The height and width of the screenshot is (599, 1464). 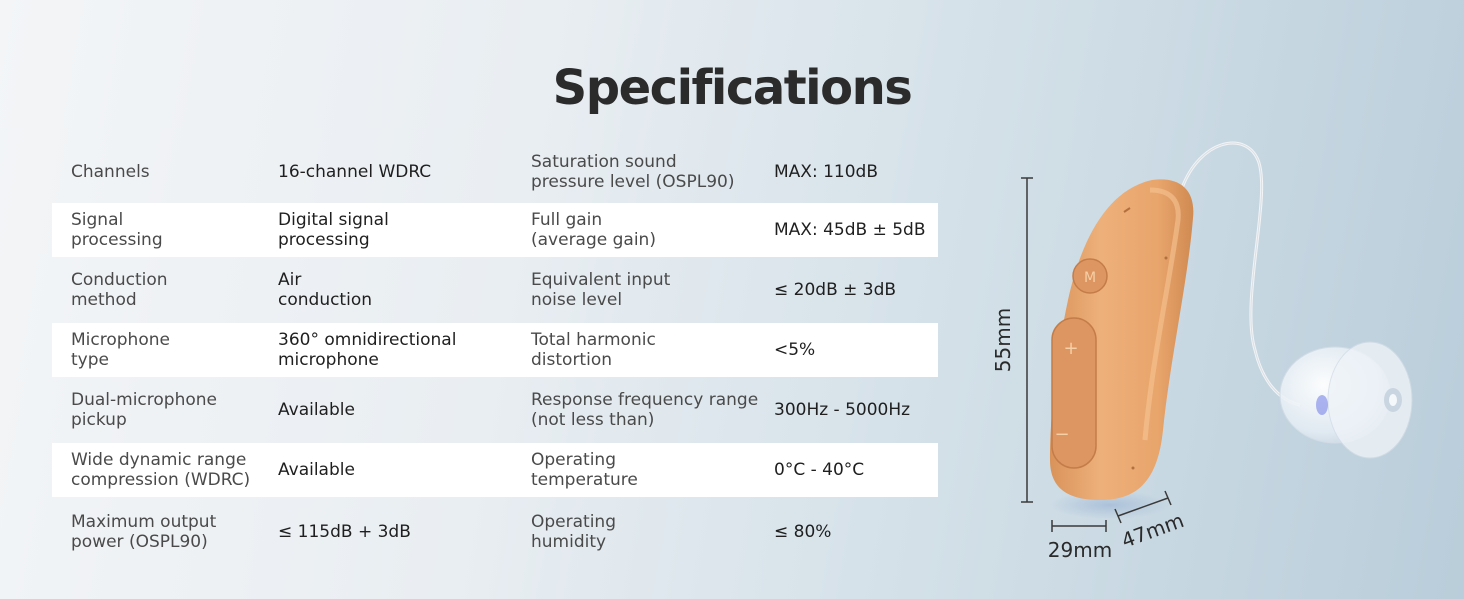 I want to click on width-label: 29mm, so click(x=1080, y=550).